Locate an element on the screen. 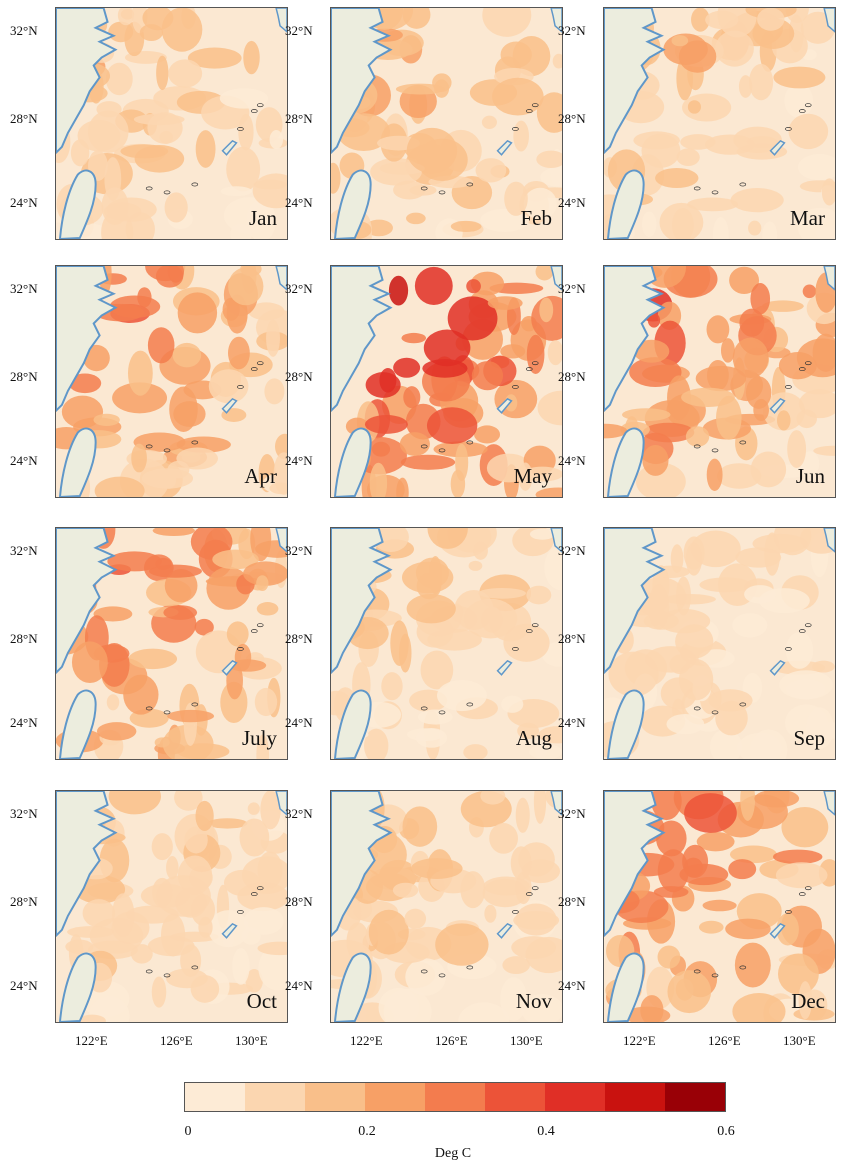  month-label: Jun is located at coordinates (810, 476).